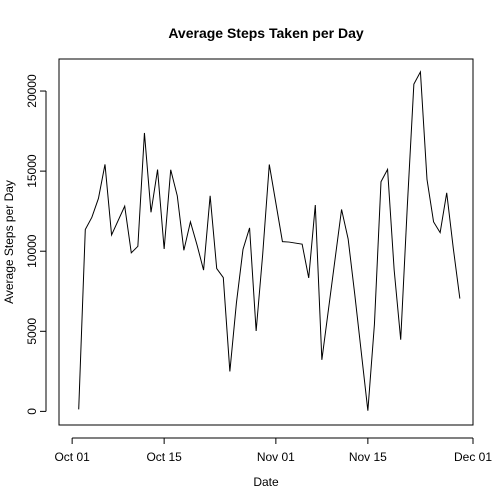 The height and width of the screenshot is (504, 504). I want to click on y-axis: 0 5000 10000 15000 20000, so click(36, 244).